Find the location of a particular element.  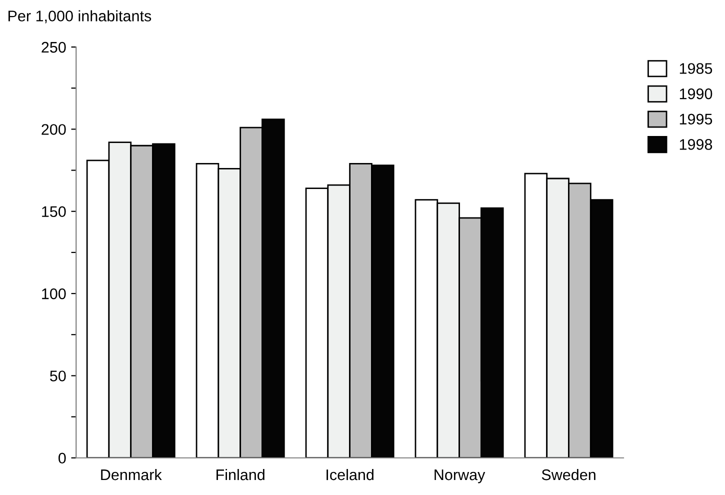

legend-label: 1990 is located at coordinates (696, 94).